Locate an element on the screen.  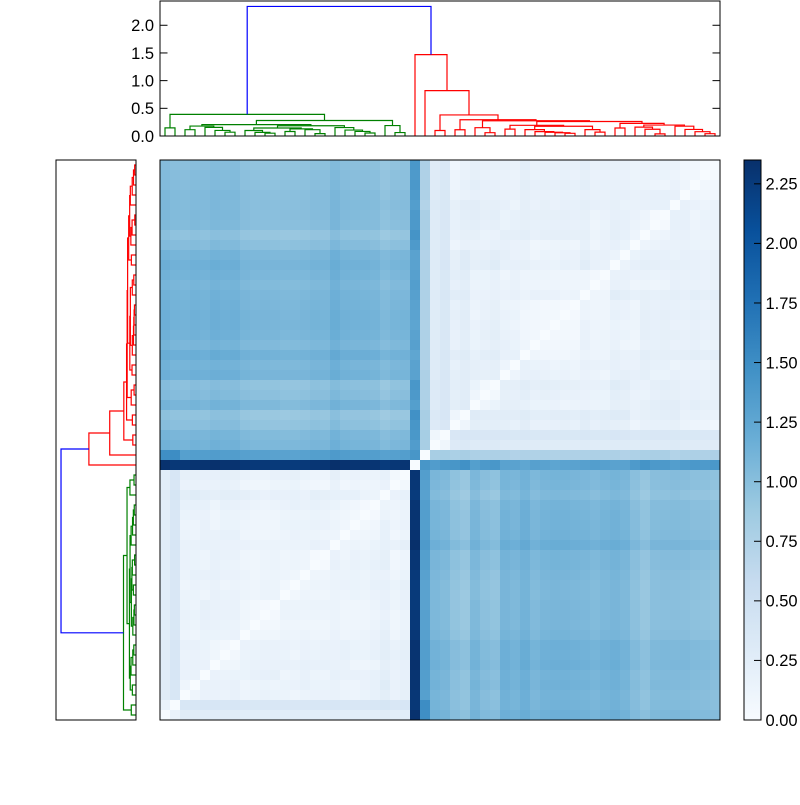
svg-text: 1.0 is located at coordinates (142, 81).